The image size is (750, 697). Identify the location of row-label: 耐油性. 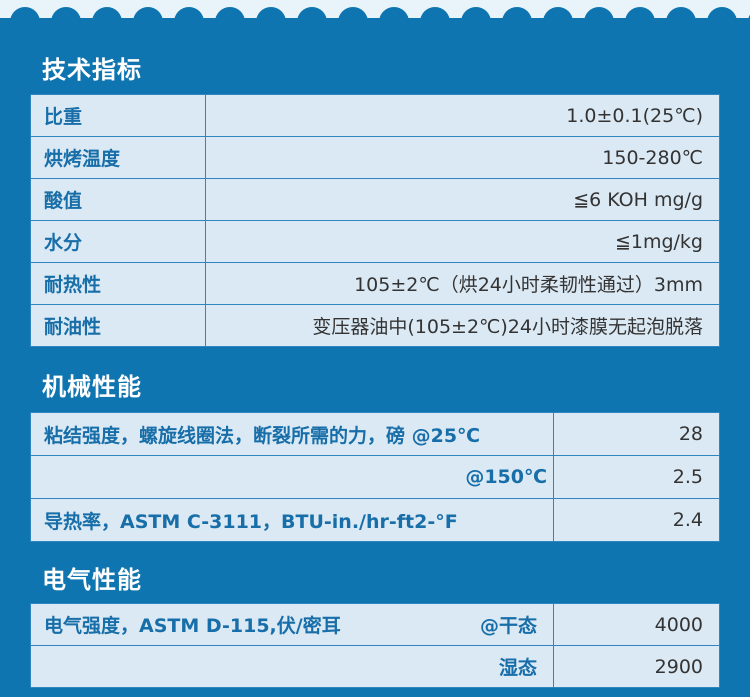
(118, 325).